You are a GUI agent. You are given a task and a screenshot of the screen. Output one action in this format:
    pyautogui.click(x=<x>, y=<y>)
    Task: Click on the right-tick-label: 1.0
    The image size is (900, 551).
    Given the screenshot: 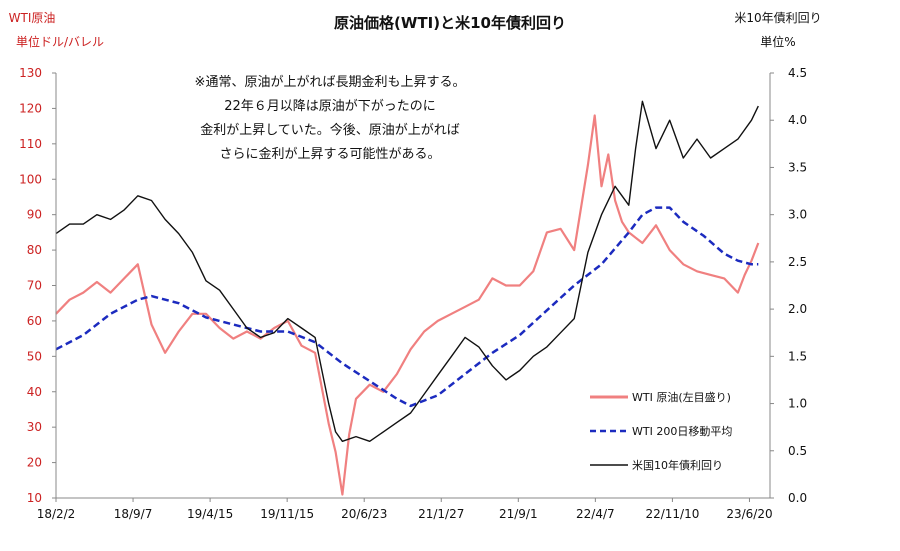 What is the action you would take?
    pyautogui.click(x=797, y=404)
    